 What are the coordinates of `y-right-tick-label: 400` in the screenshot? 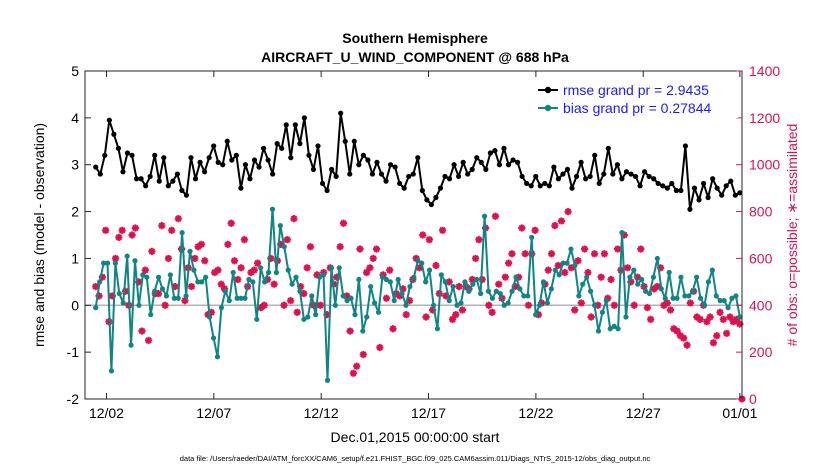 It's located at (761, 305).